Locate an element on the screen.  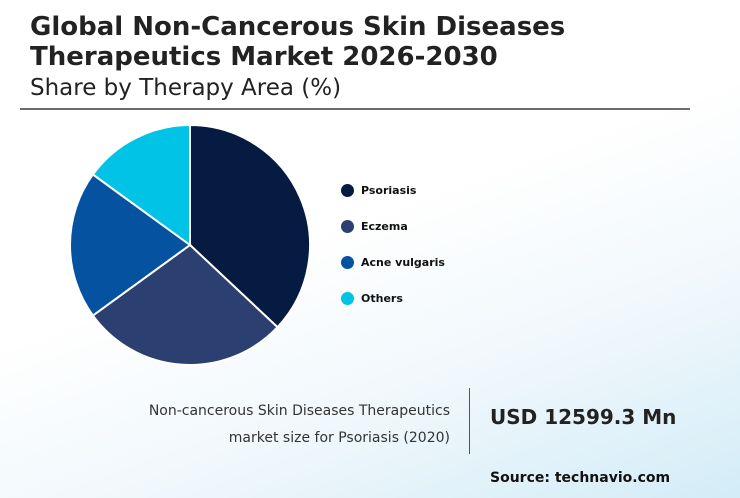
header-divider is located at coordinates (355, 109).